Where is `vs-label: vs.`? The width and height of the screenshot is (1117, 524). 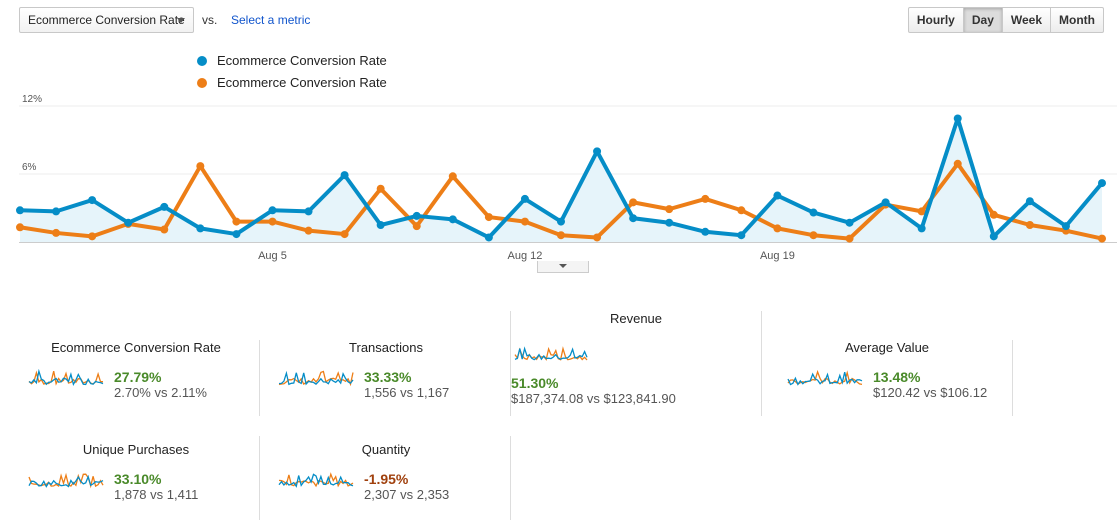 vs-label: vs. is located at coordinates (210, 20).